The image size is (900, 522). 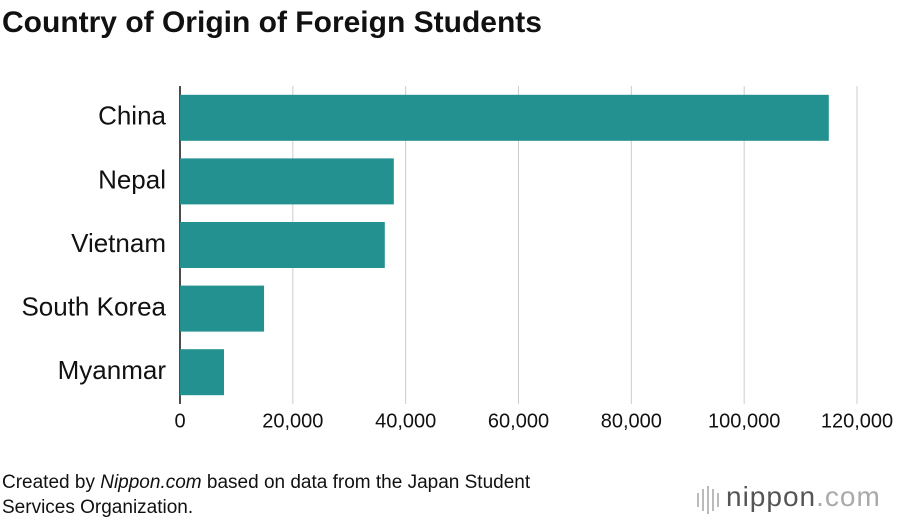 What do you see at coordinates (708, 500) in the screenshot?
I see `logo-icon` at bounding box center [708, 500].